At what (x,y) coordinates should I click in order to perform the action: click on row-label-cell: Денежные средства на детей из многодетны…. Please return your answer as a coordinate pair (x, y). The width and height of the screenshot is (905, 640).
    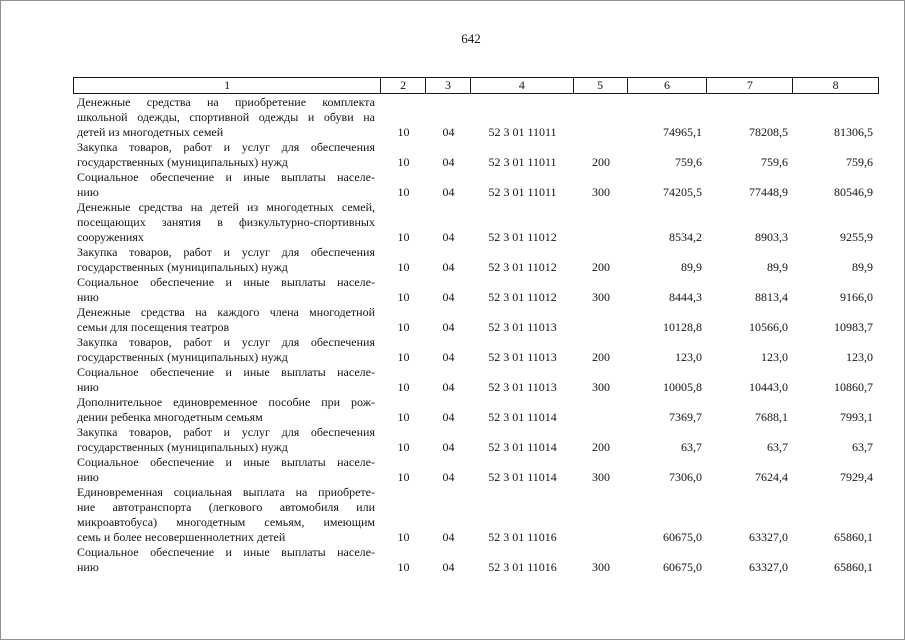
    Looking at the image, I should click on (227, 222).